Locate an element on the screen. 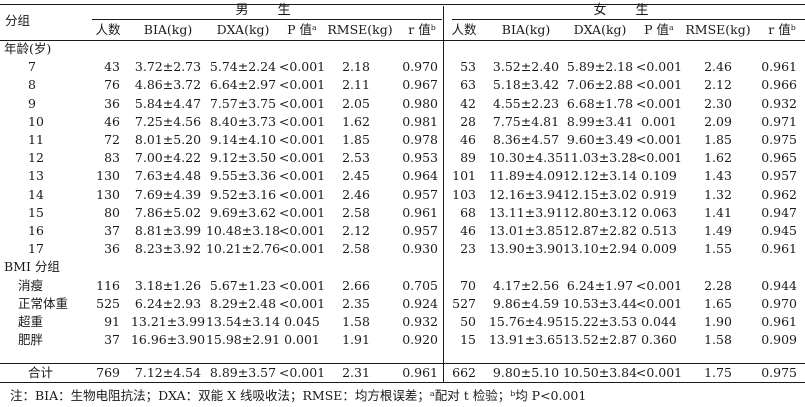 This screenshot has height=407, width=805. female-value: 2.28 is located at coordinates (718, 285).